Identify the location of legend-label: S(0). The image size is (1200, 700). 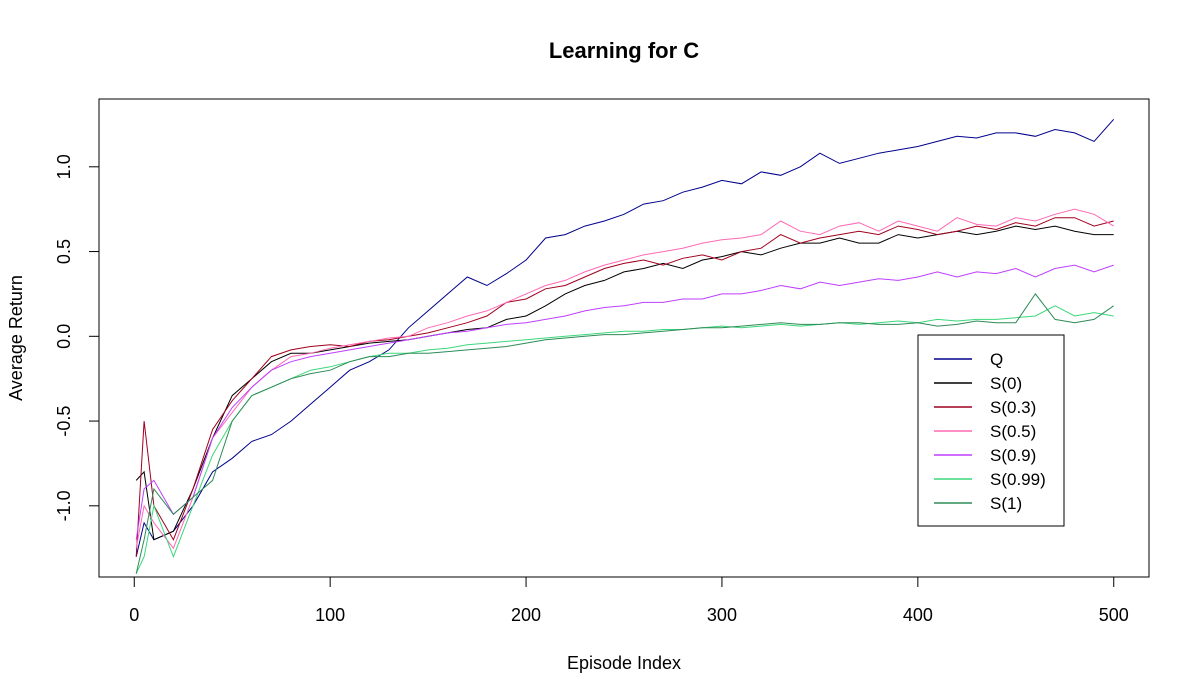
(1006, 383).